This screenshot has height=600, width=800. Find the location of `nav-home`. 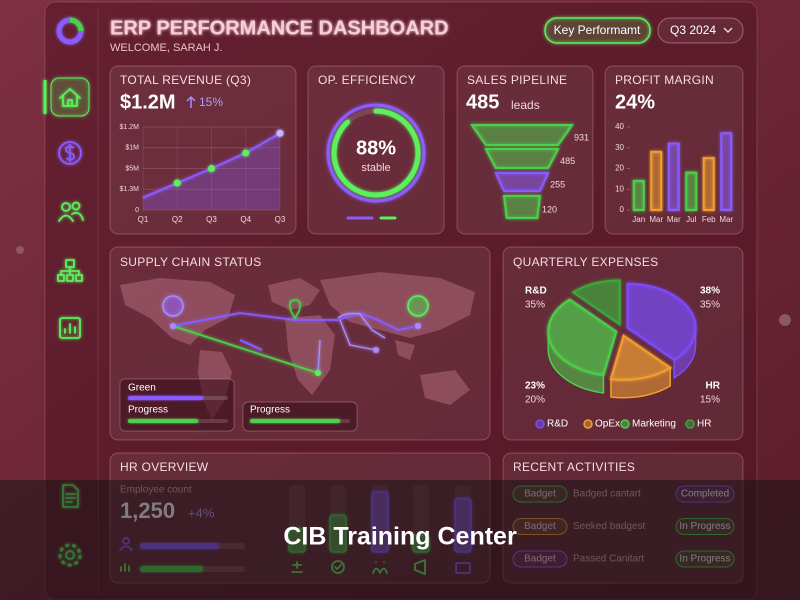

nav-home is located at coordinates (70, 97).